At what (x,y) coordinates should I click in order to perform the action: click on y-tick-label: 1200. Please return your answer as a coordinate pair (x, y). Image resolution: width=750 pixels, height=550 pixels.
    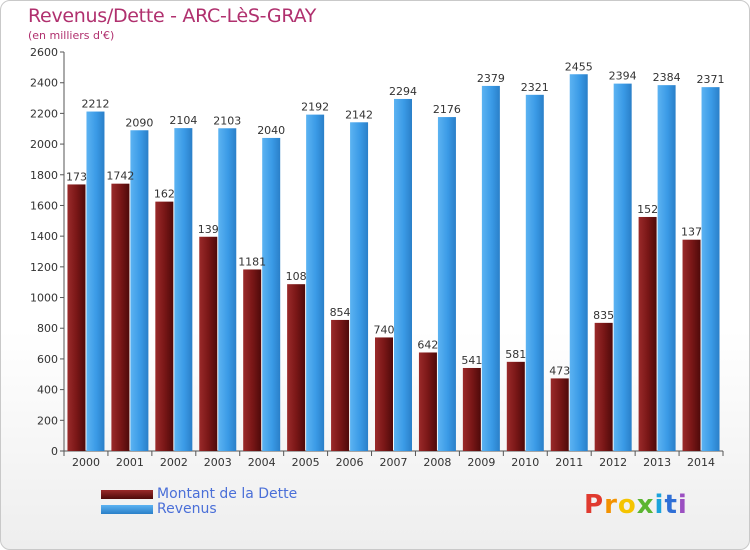
    Looking at the image, I should click on (44, 267).